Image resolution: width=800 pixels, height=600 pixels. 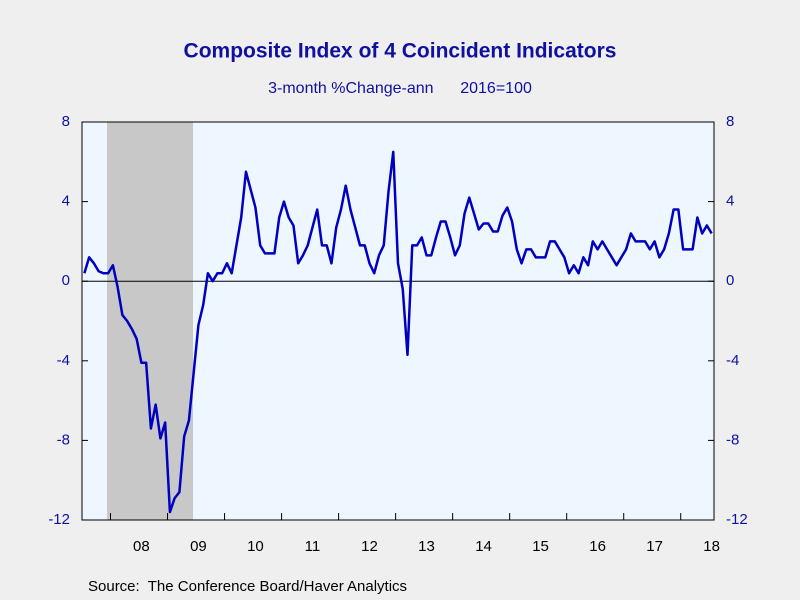 What do you see at coordinates (255, 546) in the screenshot?
I see `x-tick-label: 10` at bounding box center [255, 546].